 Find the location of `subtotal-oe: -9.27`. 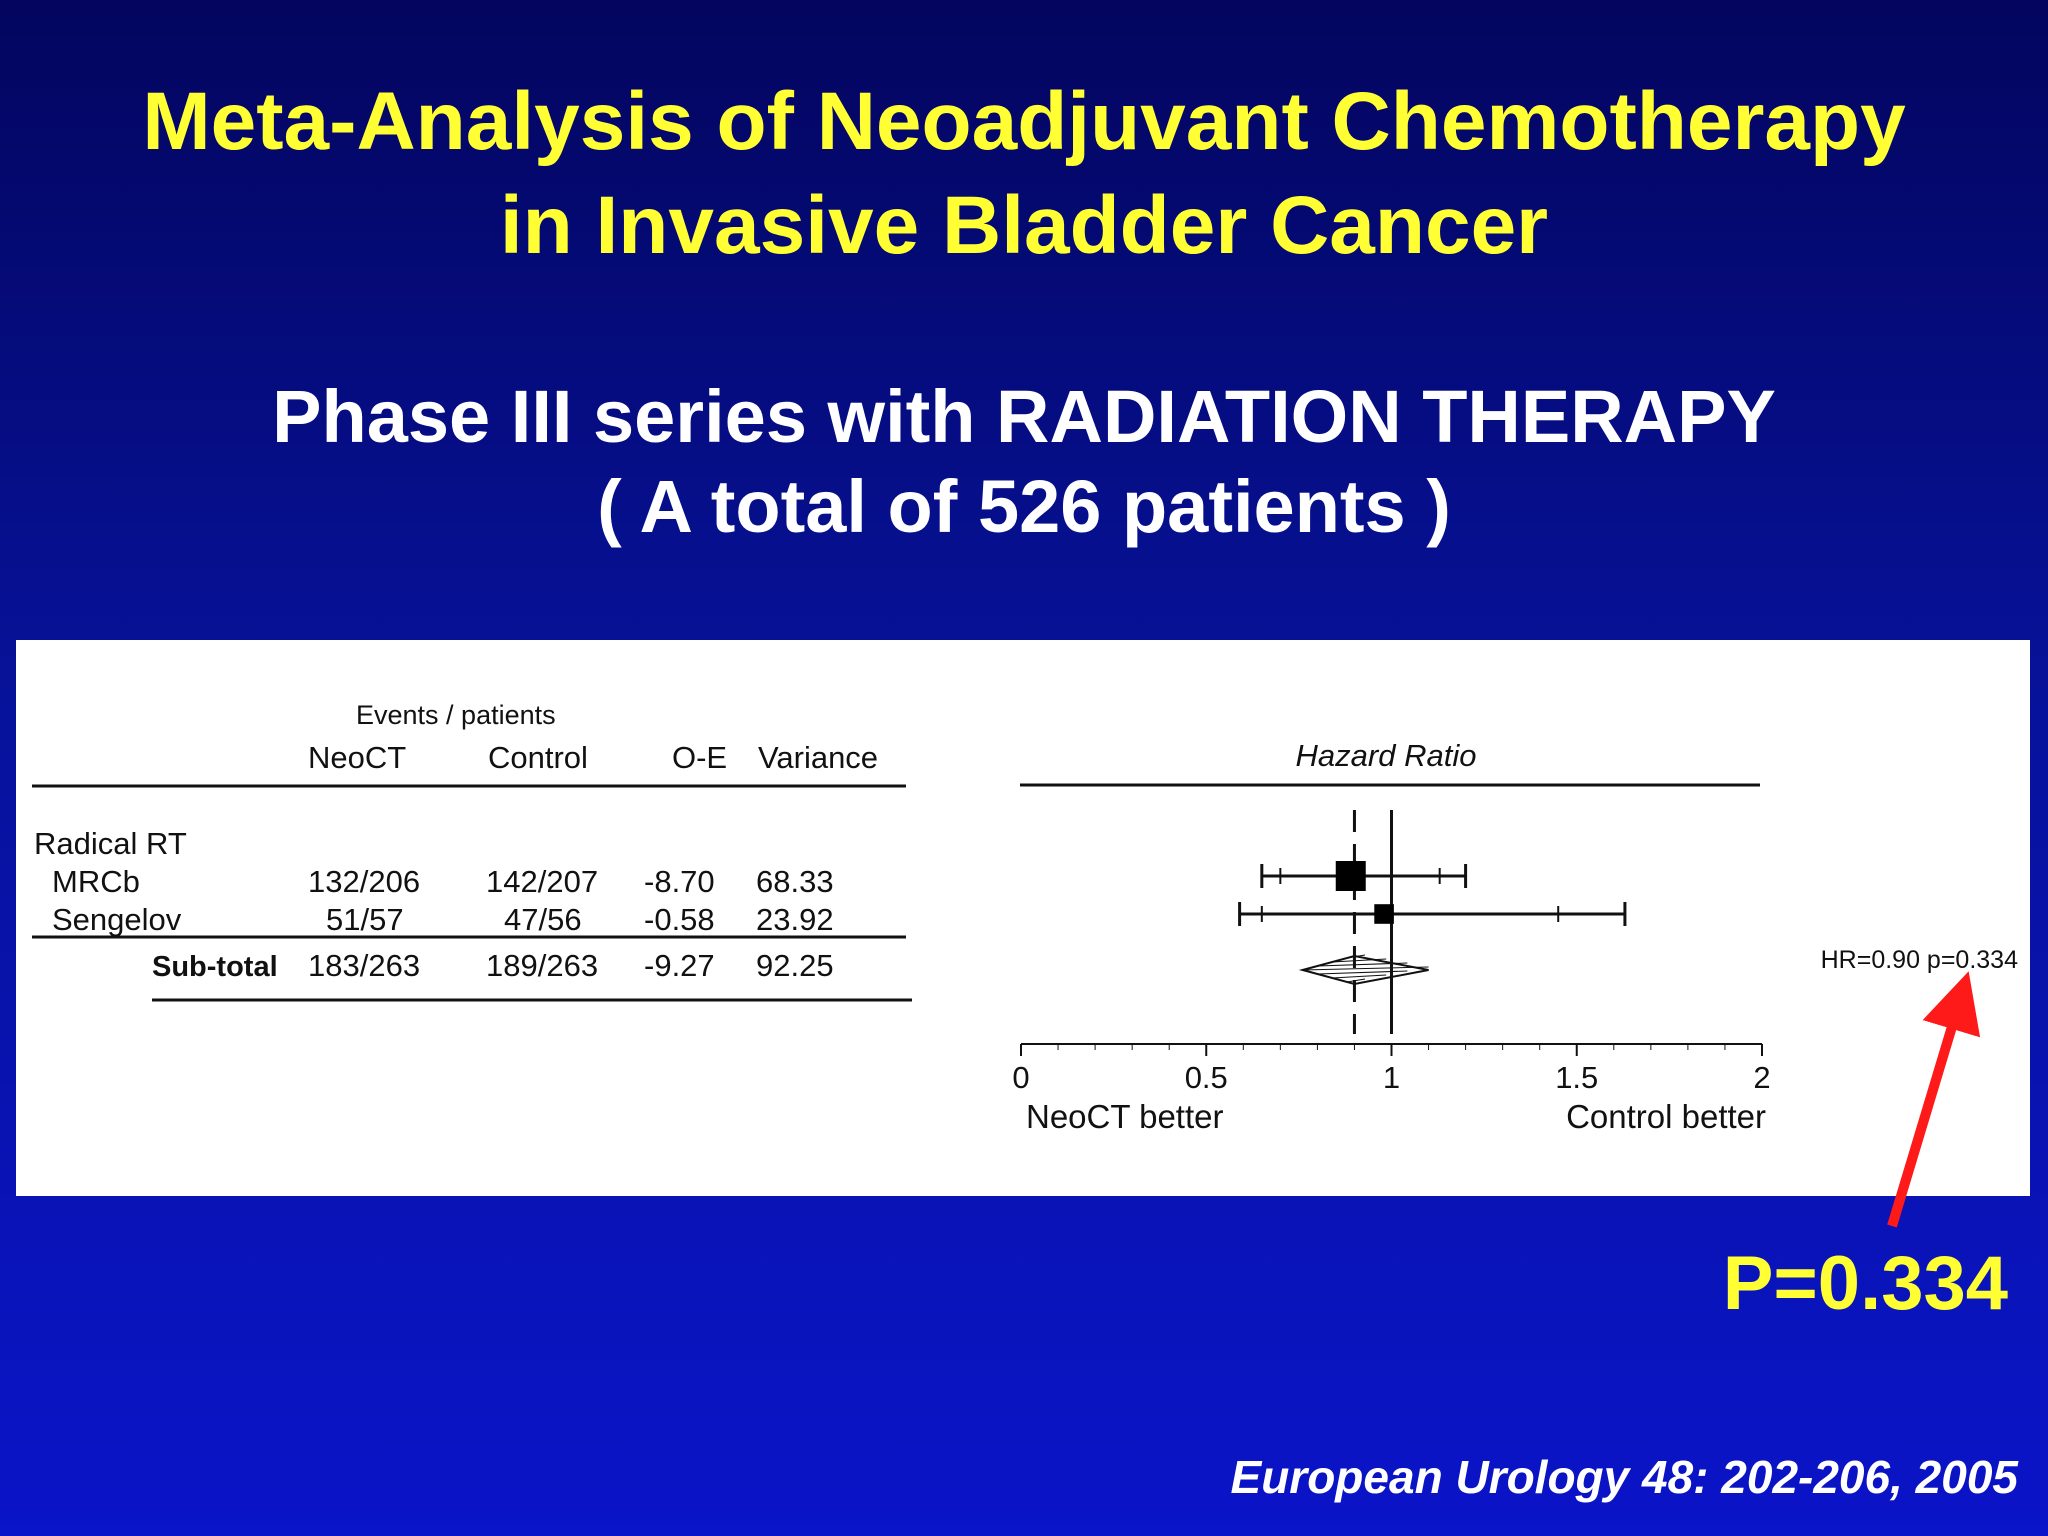

subtotal-oe: -9.27 is located at coordinates (679, 965).